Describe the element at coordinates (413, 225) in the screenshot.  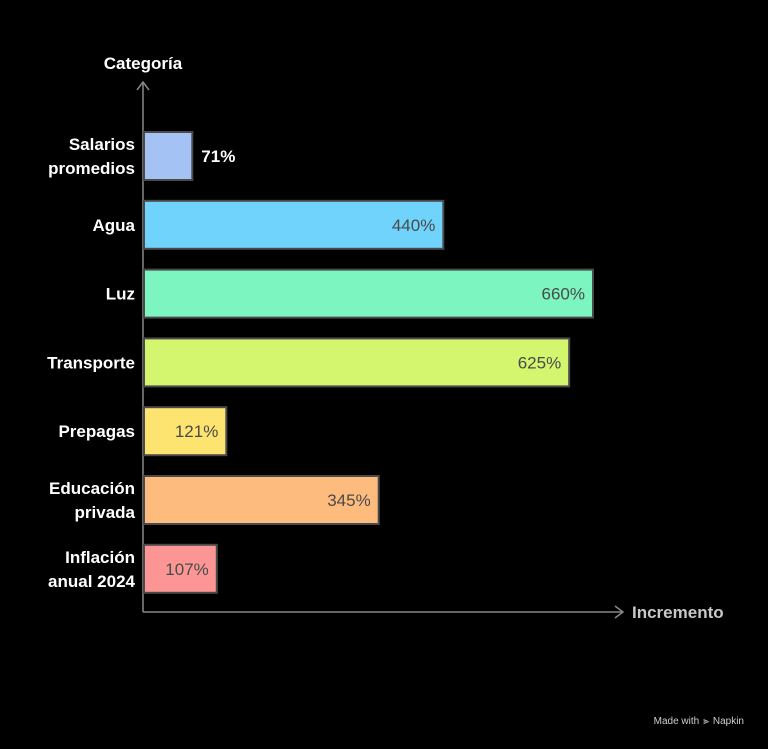
I see `value-label-1: 440%` at that location.